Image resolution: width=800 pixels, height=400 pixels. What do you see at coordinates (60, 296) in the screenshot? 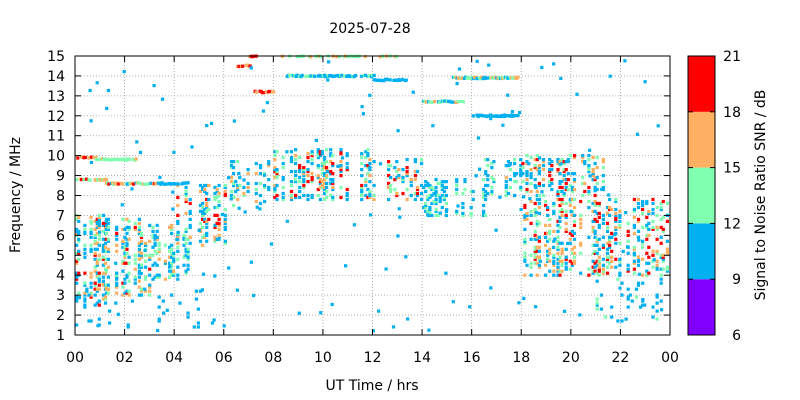
I see `y-tick-label: 3` at bounding box center [60, 296].